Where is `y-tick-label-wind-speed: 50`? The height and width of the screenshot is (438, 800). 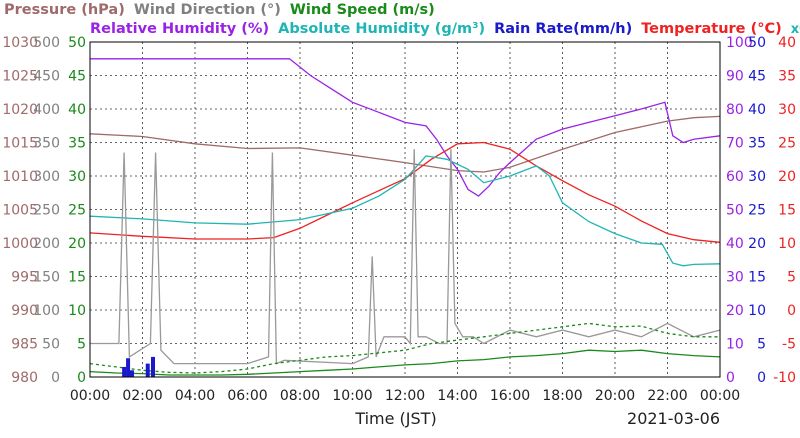 y-tick-label-wind-speed: 50 is located at coordinates (77, 43).